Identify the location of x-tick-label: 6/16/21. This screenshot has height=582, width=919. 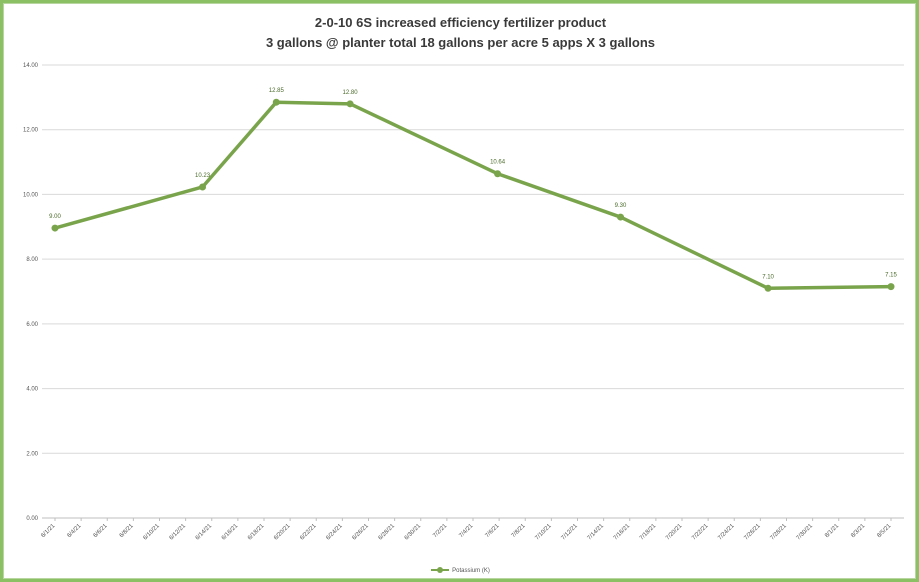
(230, 532).